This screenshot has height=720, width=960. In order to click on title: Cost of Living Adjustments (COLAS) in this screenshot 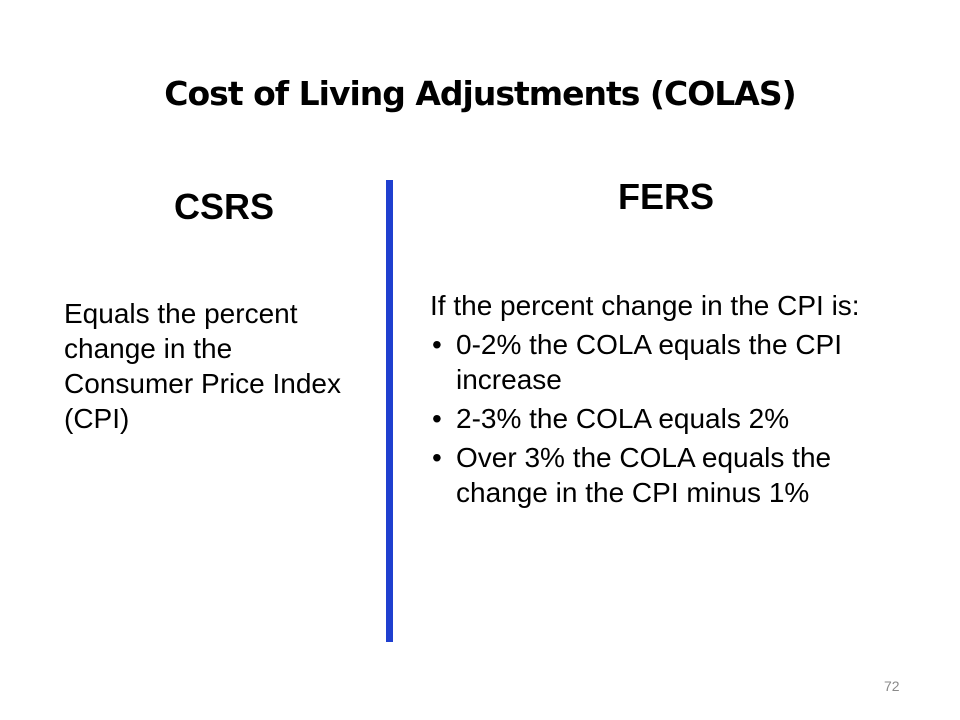, I will do `click(480, 93)`.